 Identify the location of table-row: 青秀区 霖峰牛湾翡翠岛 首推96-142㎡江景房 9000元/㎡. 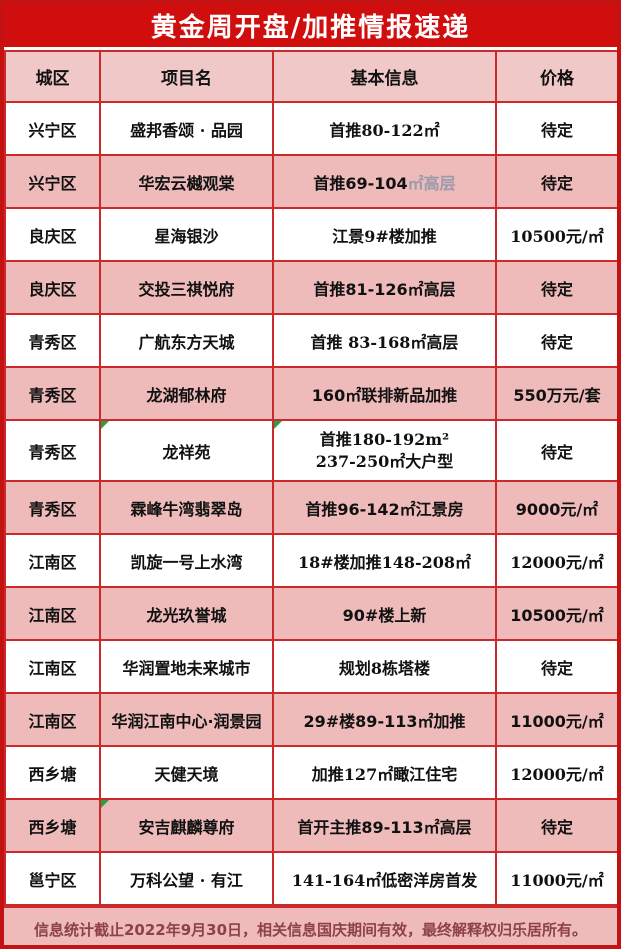
(310, 507).